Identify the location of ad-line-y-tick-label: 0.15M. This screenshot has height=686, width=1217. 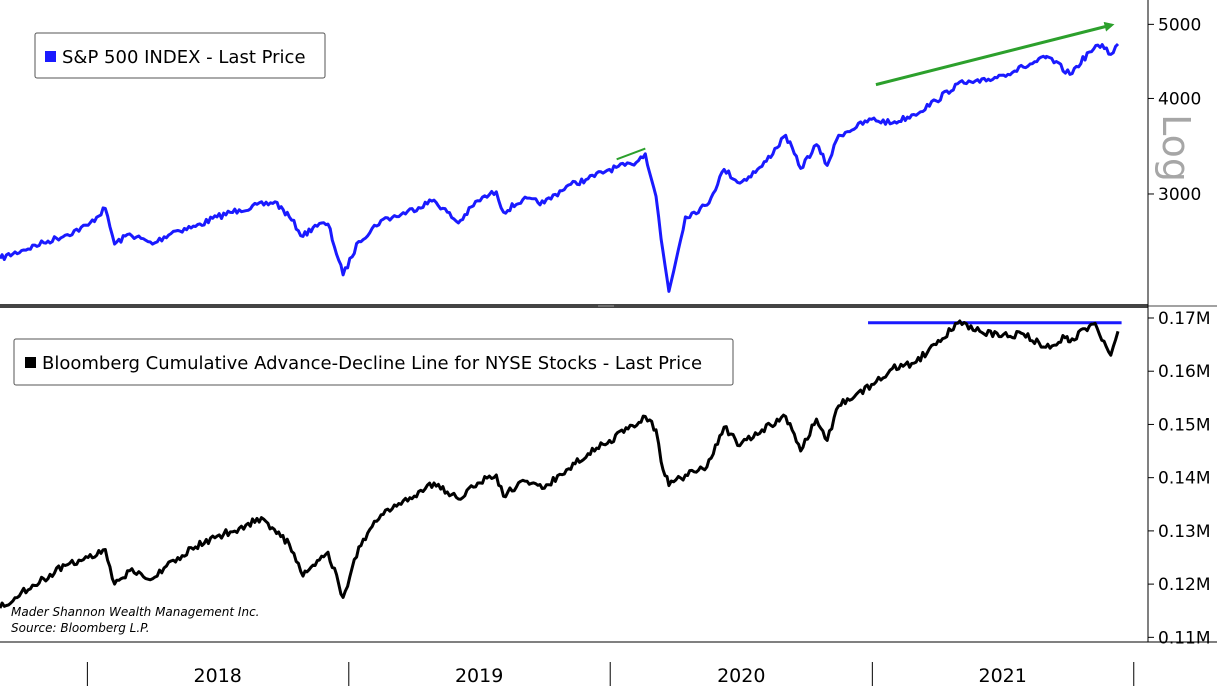
(1184, 425).